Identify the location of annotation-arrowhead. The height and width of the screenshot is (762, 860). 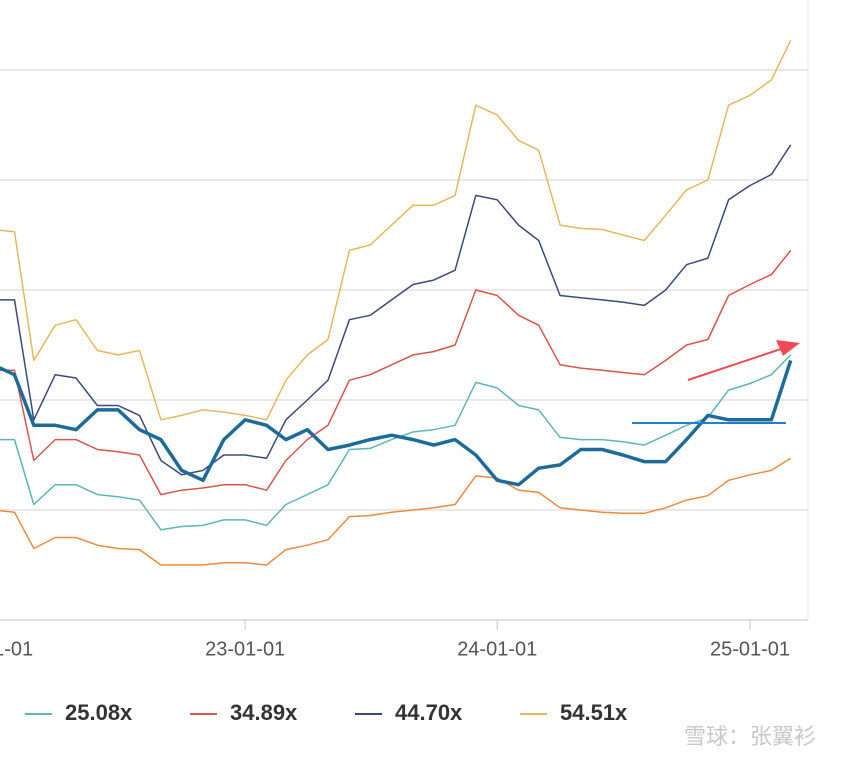
(788, 348).